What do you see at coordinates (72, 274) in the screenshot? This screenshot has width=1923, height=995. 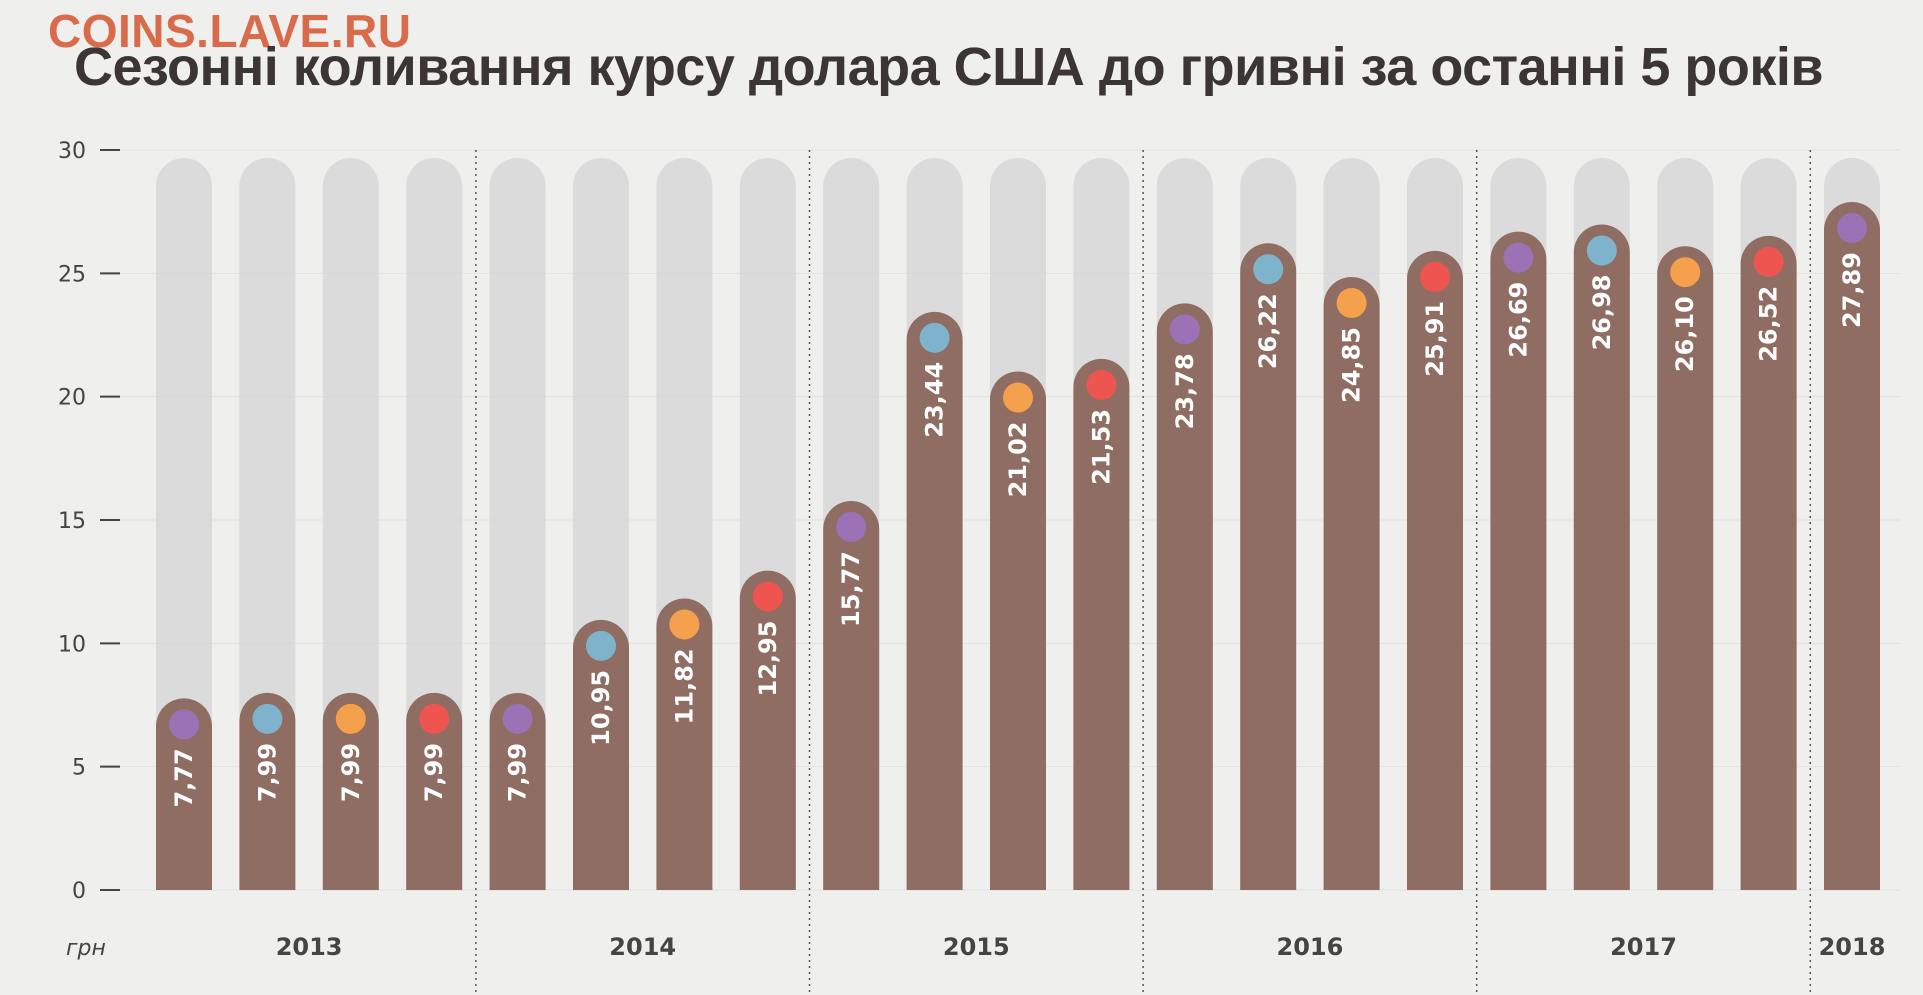 I see `y-tick-label: 25` at bounding box center [72, 274].